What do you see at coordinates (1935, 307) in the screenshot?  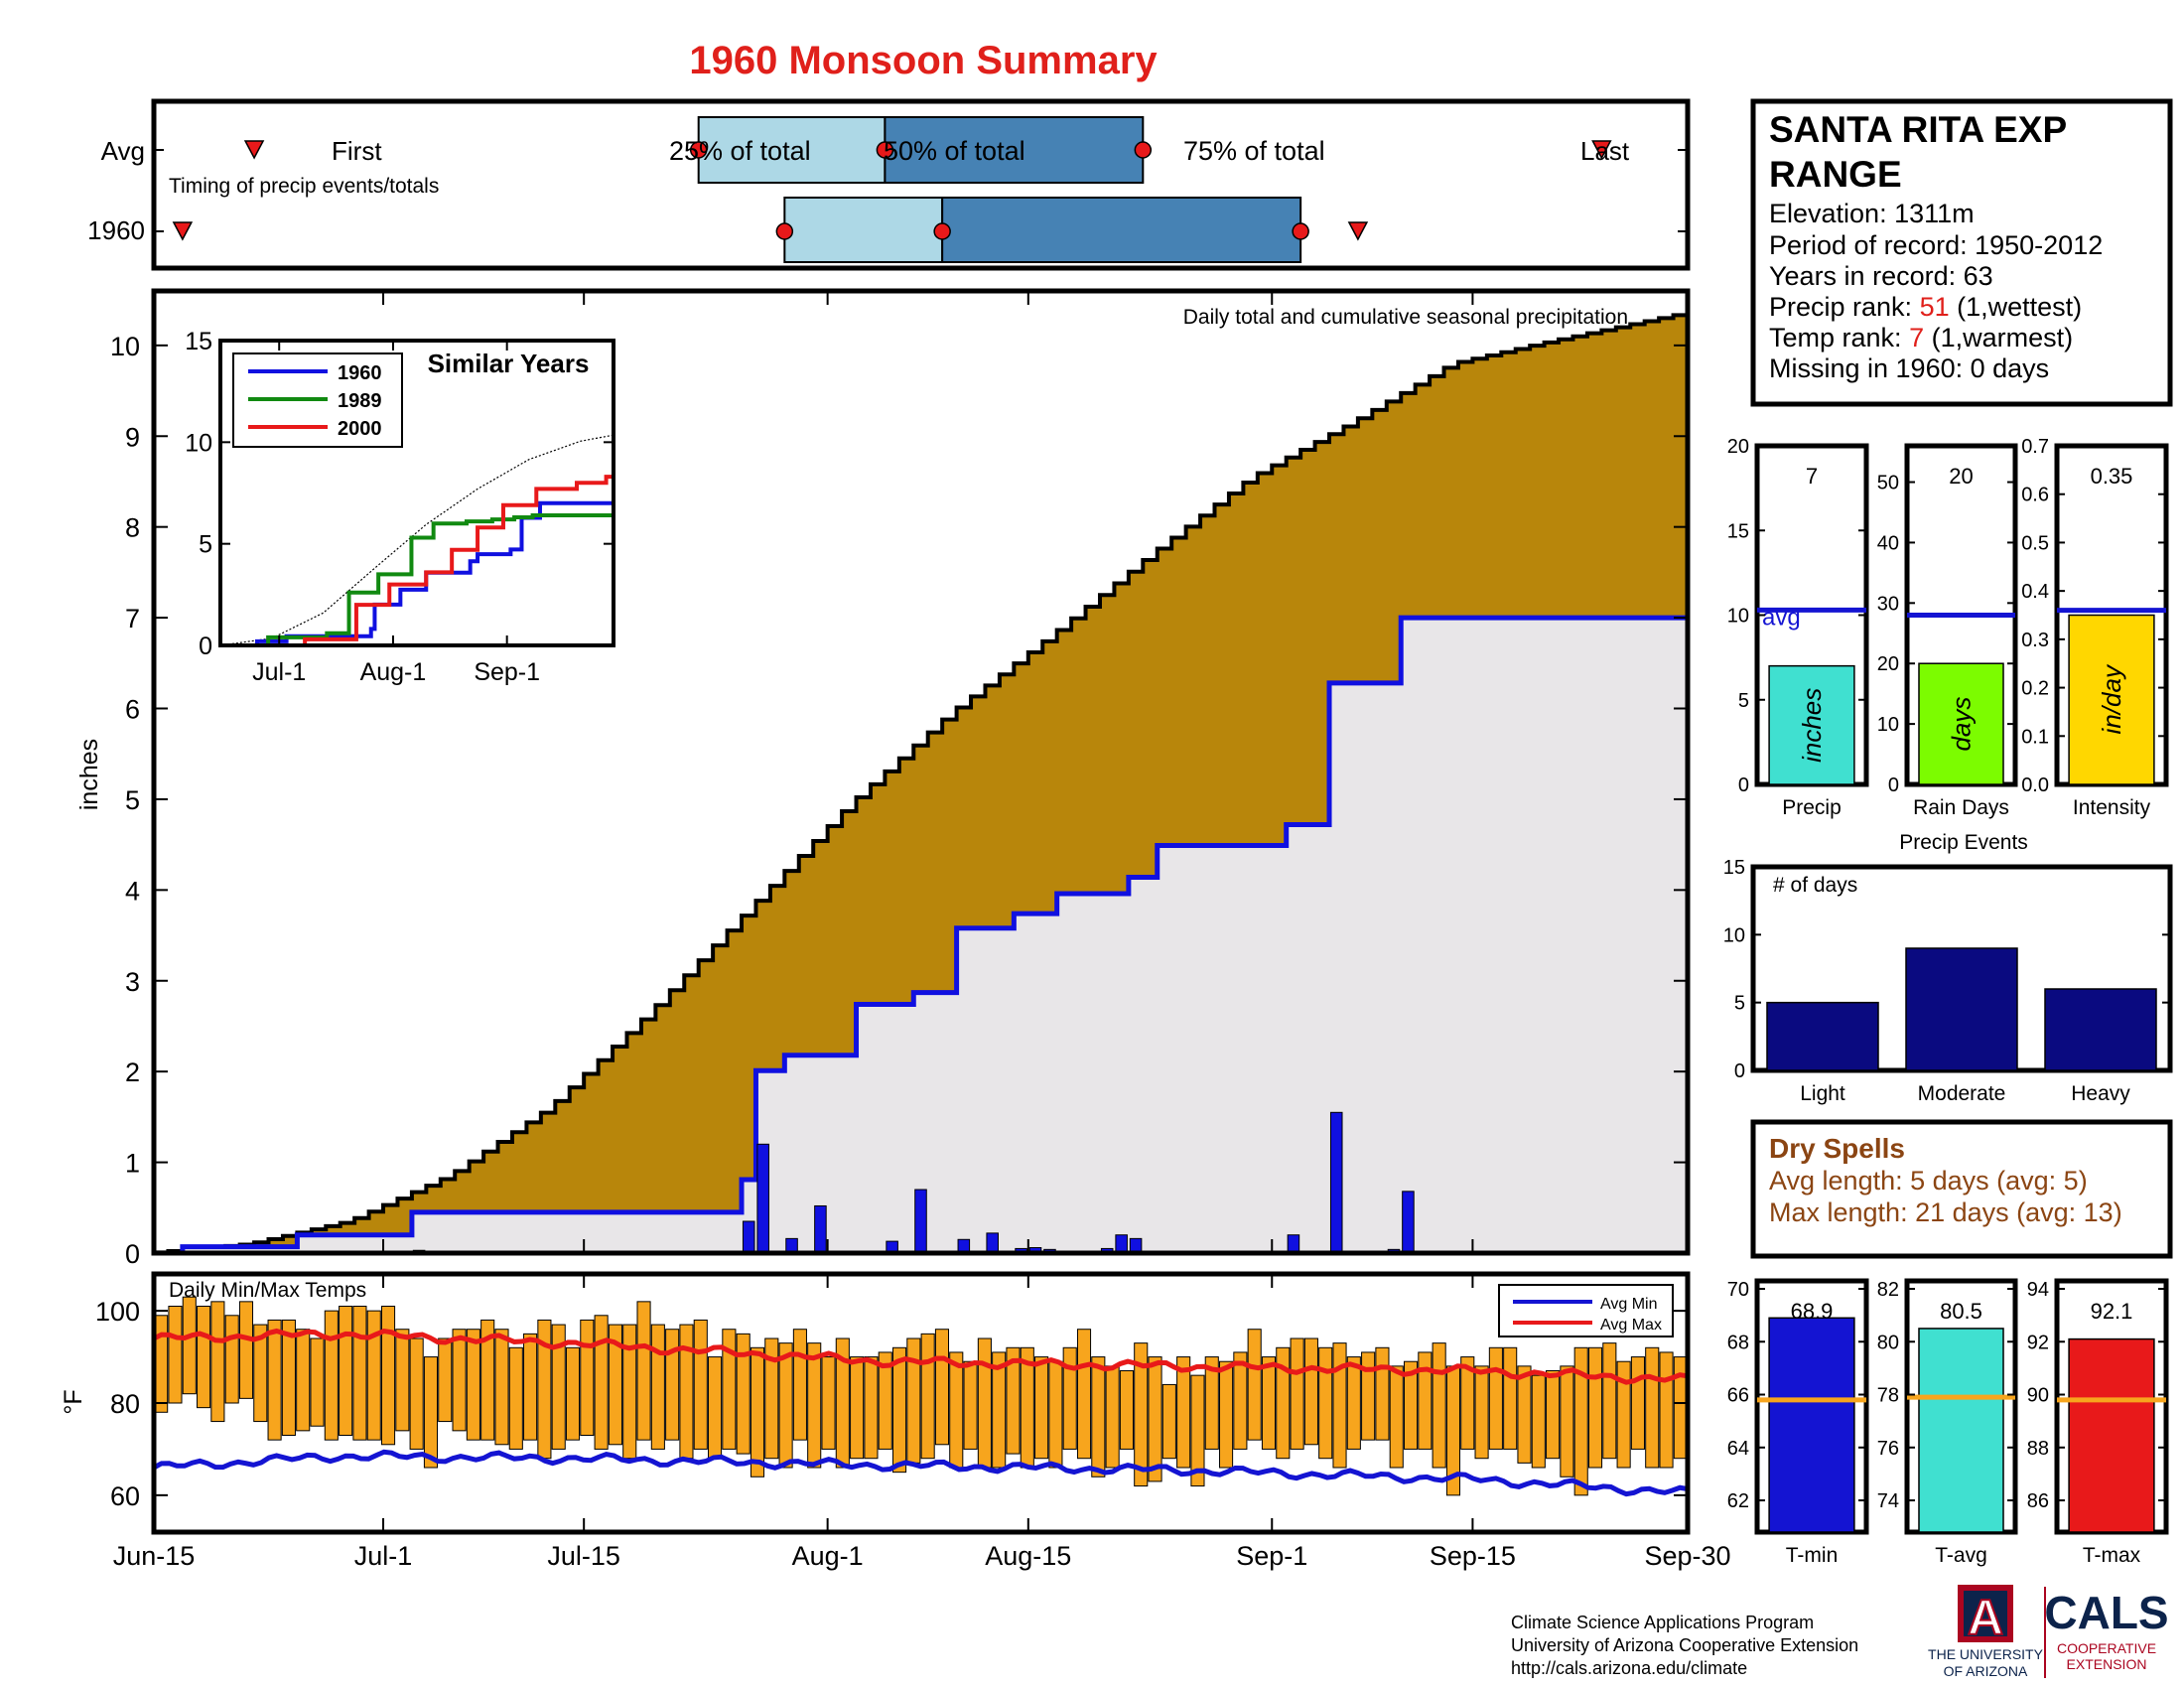 I see `precip-rank-value: 51` at bounding box center [1935, 307].